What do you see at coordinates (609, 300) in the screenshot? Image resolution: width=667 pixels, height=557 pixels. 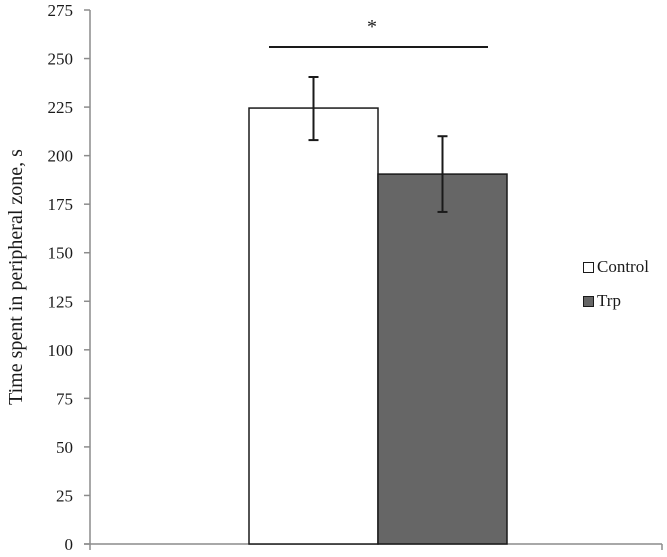 I see `legend-label-trp: Trp` at bounding box center [609, 300].